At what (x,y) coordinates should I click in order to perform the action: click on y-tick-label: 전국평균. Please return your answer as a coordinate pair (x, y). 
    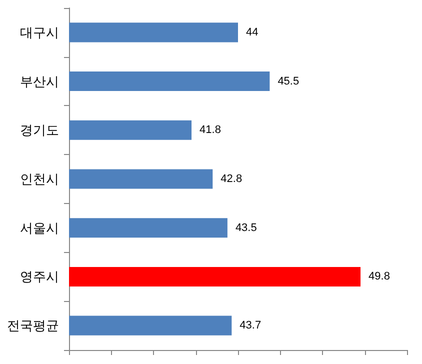
    Looking at the image, I should click on (33, 326).